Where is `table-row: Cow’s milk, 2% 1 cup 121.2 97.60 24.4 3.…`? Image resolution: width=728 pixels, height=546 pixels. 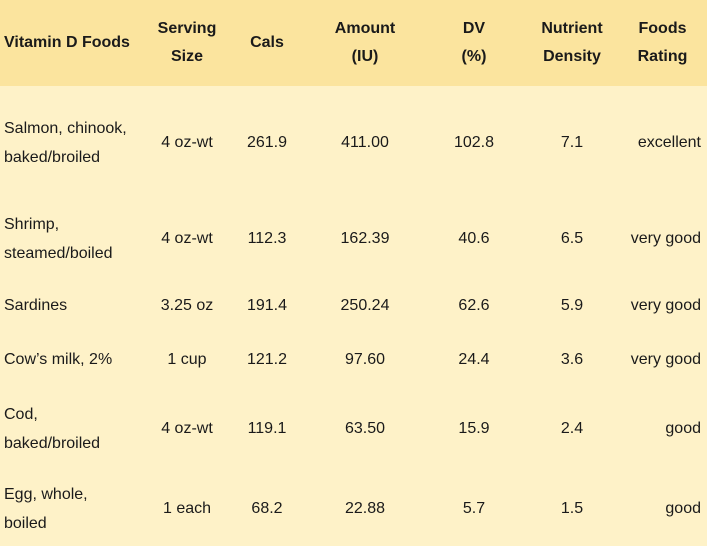 table-row: Cow’s milk, 2% 1 cup 121.2 97.60 24.4 3.… is located at coordinates (353, 359).